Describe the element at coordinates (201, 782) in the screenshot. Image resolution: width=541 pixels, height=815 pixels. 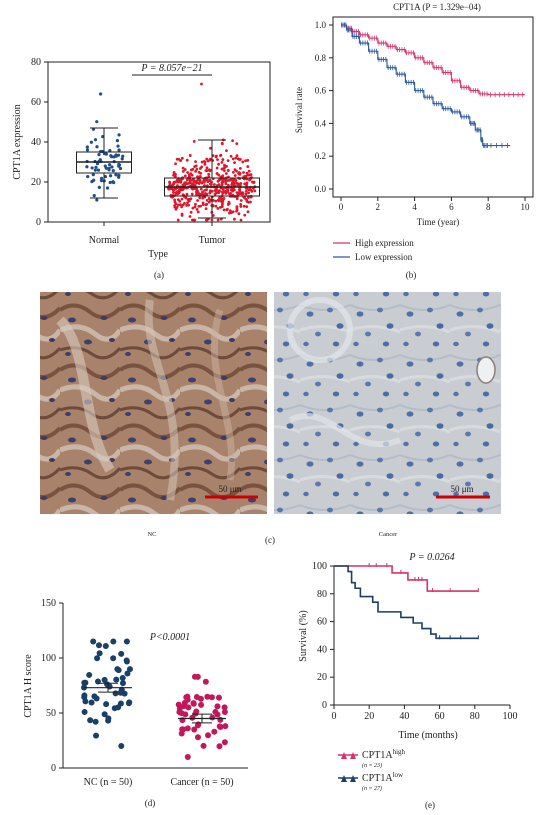
I see `d-category-cancer: Cancer (n = 50)` at that location.